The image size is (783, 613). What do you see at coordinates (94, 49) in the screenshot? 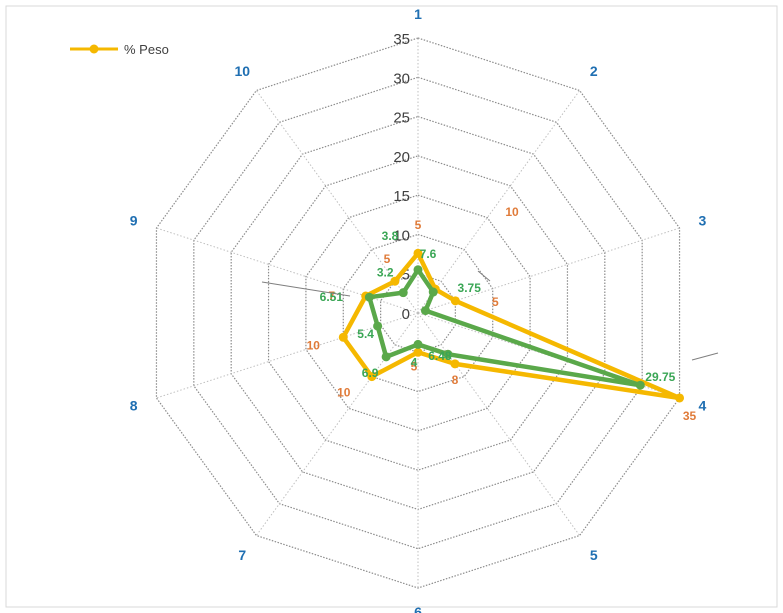
I see `legend-marker` at bounding box center [94, 49].